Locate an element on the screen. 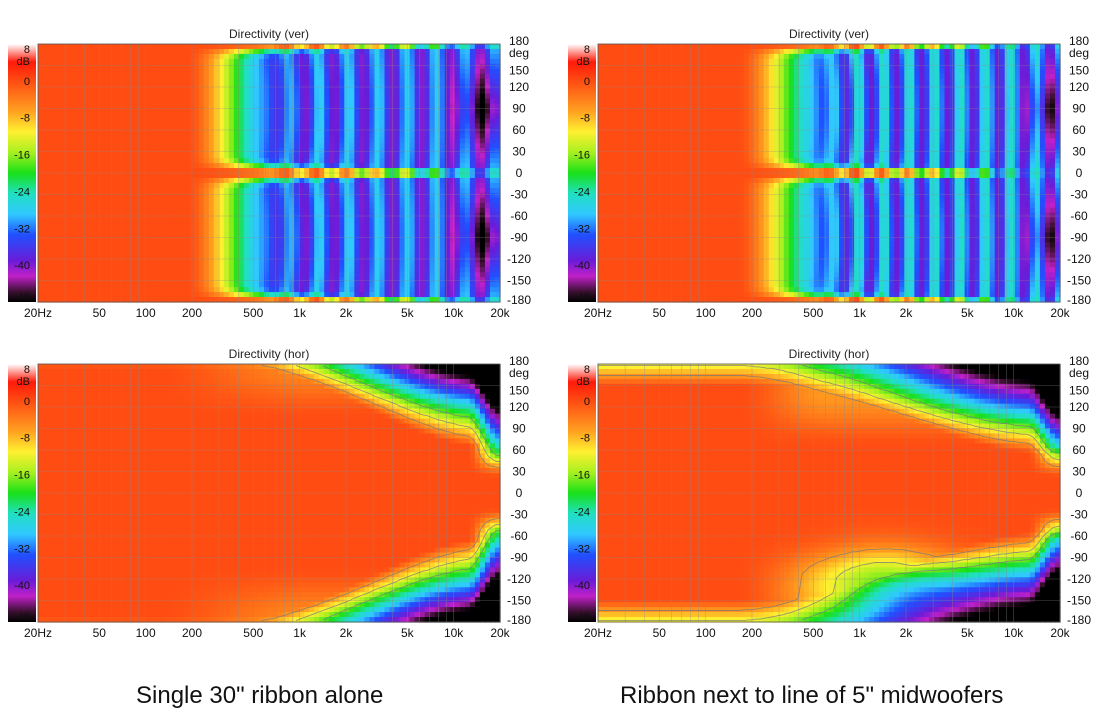 The width and height of the screenshot is (1098, 727). x-tick-label: 10k is located at coordinates (454, 313).